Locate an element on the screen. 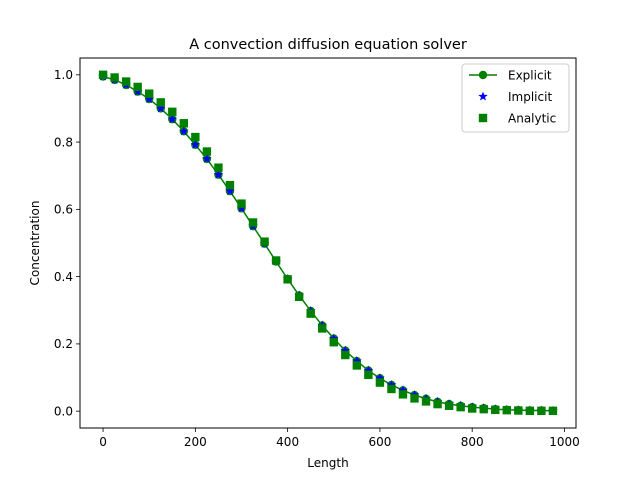 Image resolution: width=640 pixels, height=480 pixels. x-tick-label: 600 is located at coordinates (379, 442).